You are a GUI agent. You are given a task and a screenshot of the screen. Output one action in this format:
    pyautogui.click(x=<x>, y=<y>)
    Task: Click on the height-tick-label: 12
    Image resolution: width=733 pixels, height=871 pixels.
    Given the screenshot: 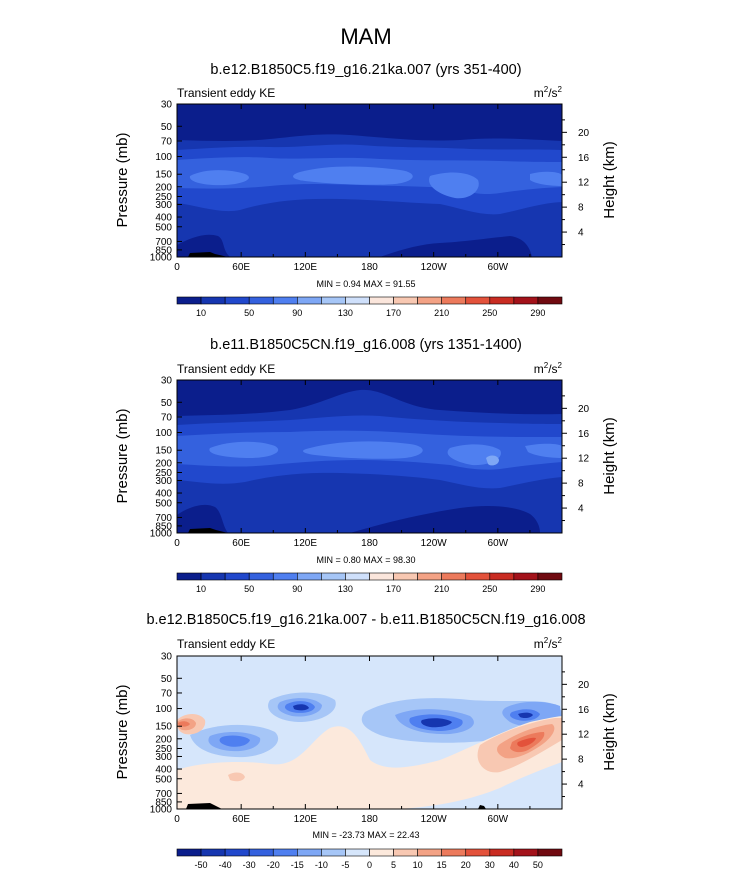 What is the action you would take?
    pyautogui.click(x=584, y=735)
    